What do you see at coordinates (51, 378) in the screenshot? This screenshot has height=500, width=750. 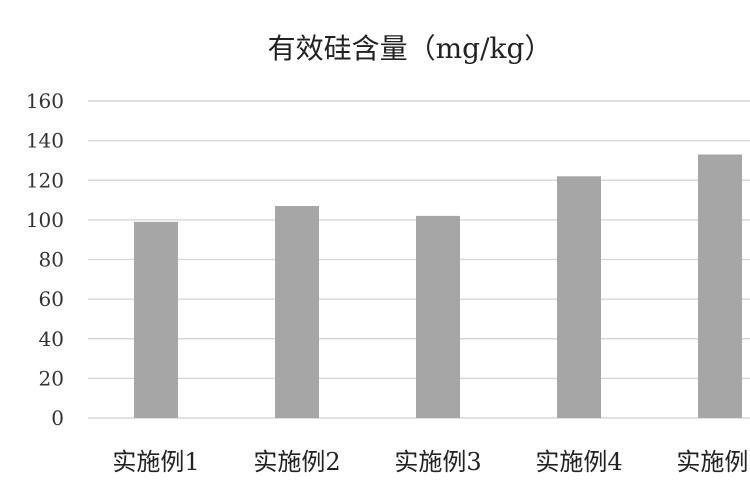 I see `y-tick-label: 20` at bounding box center [51, 378].